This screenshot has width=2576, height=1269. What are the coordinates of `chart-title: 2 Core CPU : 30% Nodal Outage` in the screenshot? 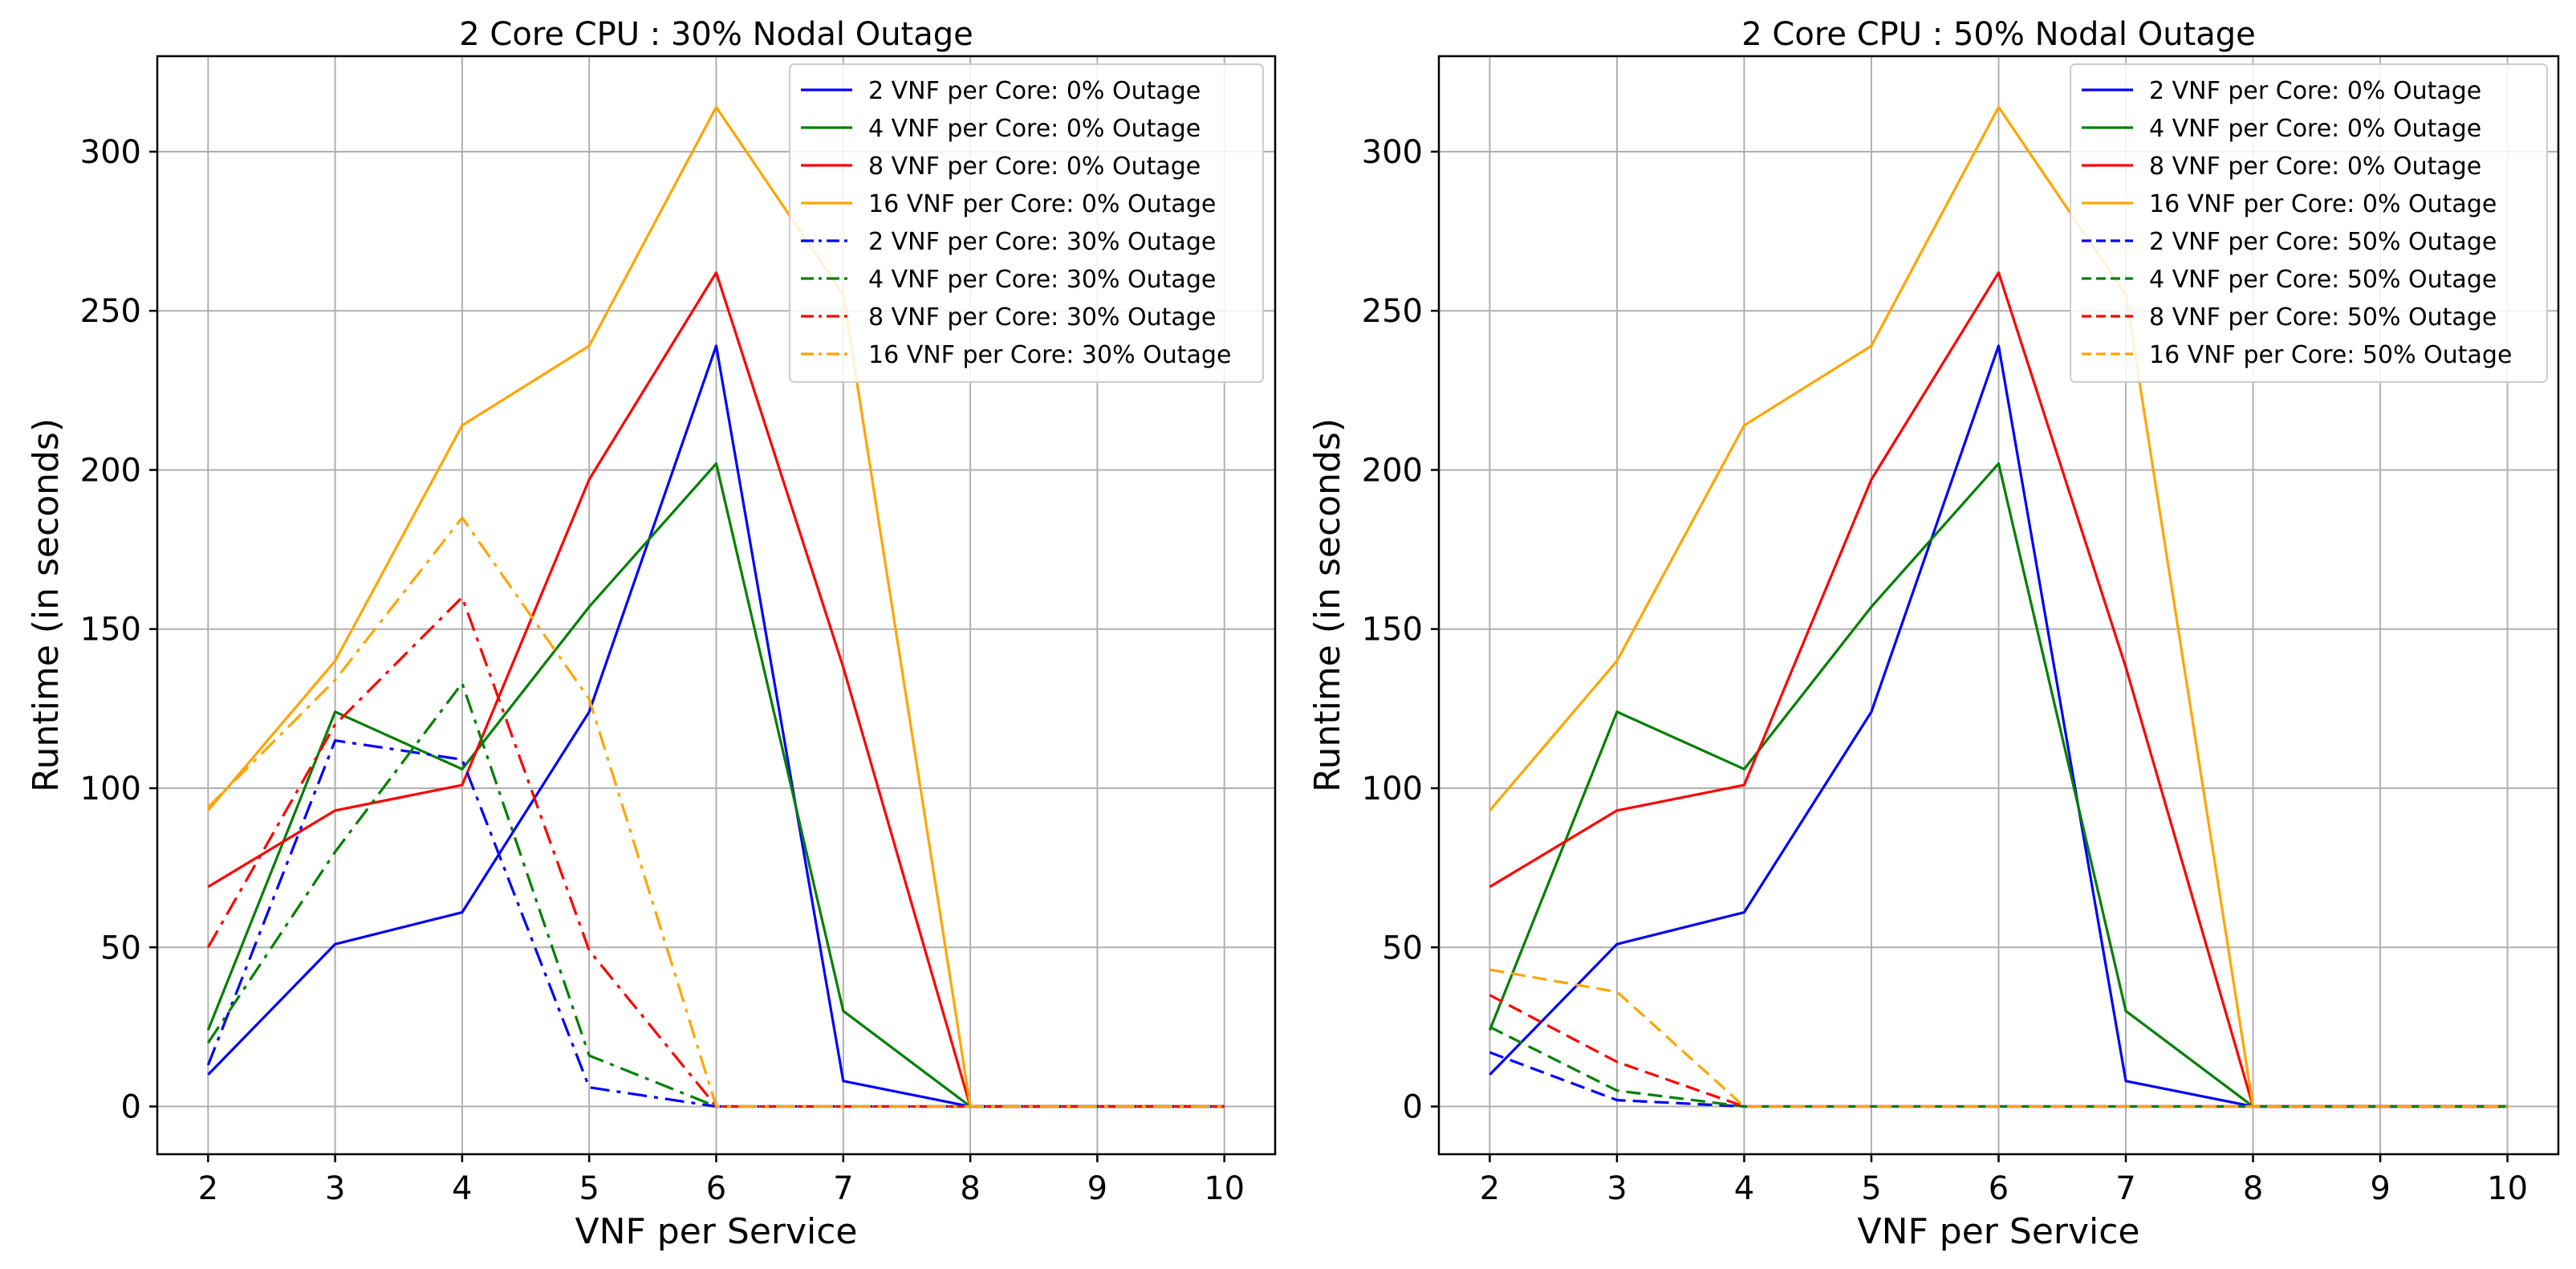 It's located at (716, 34).